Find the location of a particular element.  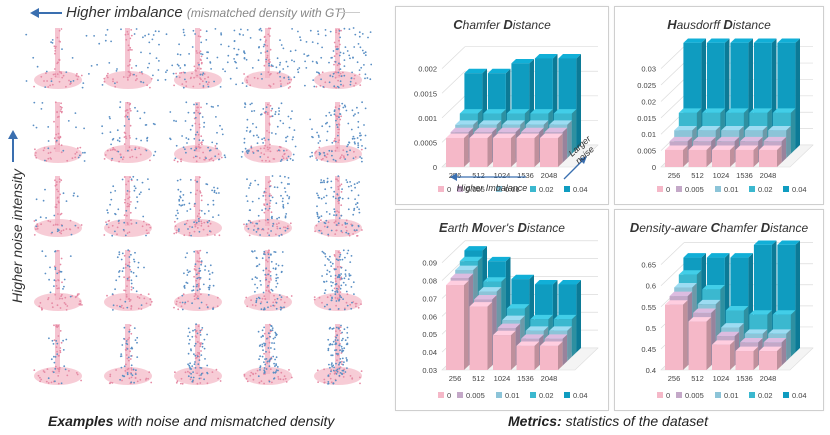

legend-label: 0 is located at coordinates (449, 189).